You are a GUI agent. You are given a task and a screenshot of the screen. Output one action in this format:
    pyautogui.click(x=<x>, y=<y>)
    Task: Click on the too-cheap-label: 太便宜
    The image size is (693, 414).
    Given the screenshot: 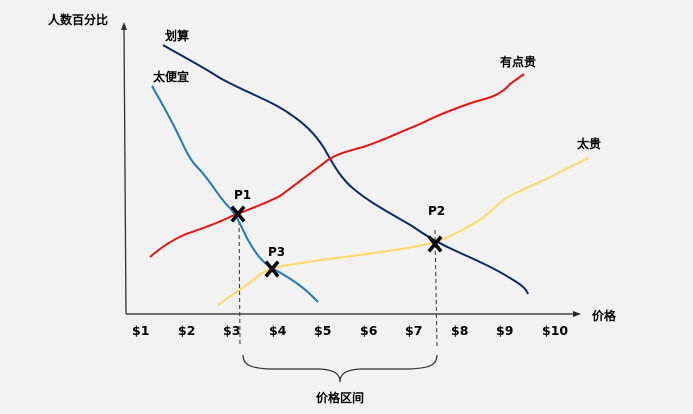 What is the action you would take?
    pyautogui.click(x=171, y=76)
    